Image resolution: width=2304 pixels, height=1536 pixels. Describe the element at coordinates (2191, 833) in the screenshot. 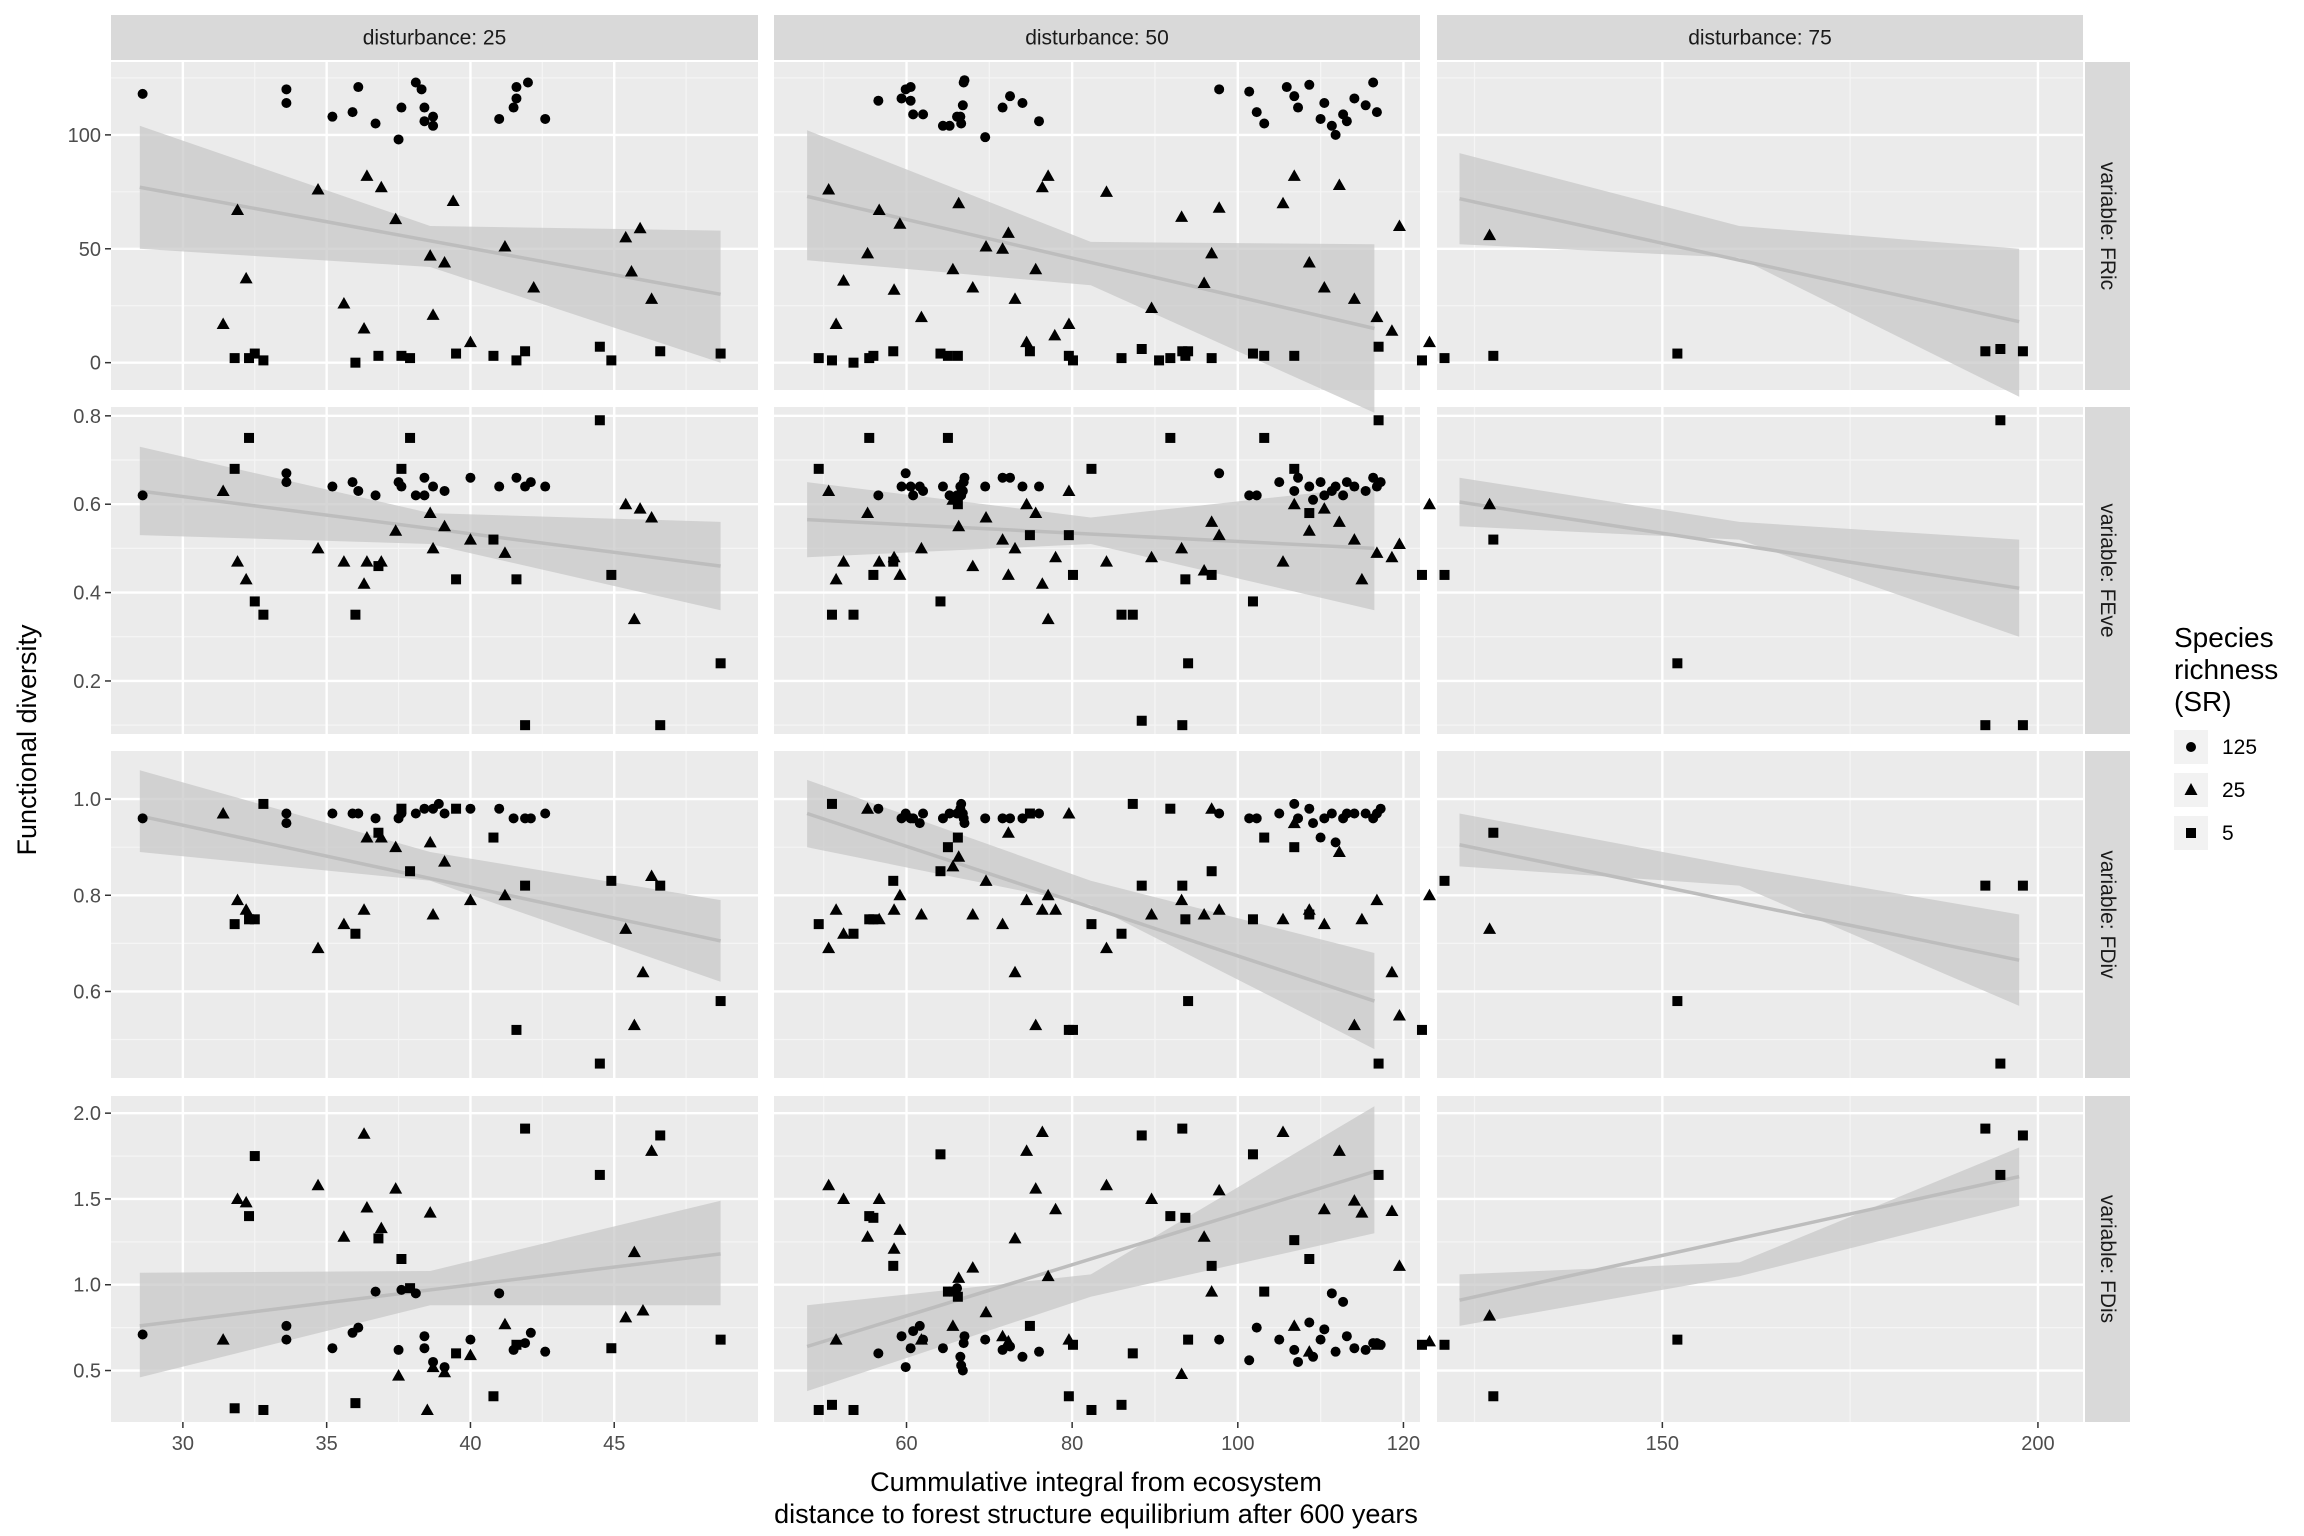

I see `legend-square-icon` at that location.